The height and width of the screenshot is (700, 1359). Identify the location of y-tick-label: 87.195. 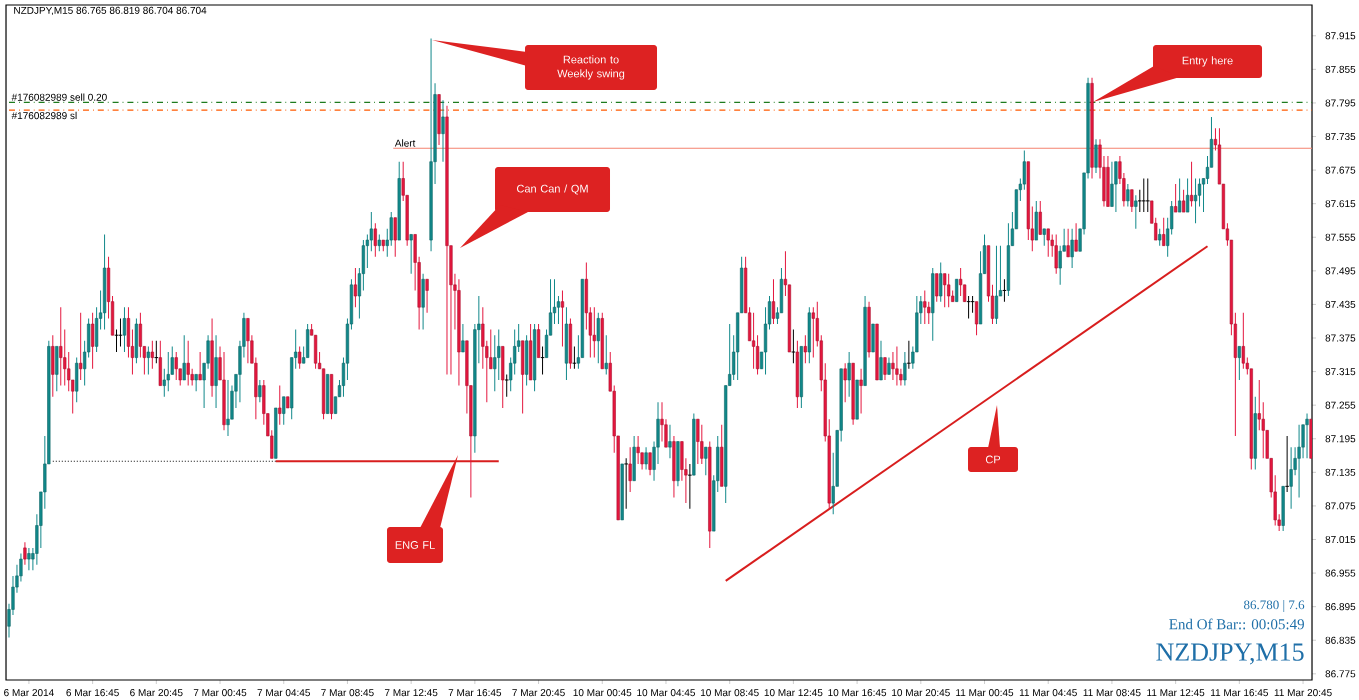
(1340, 439).